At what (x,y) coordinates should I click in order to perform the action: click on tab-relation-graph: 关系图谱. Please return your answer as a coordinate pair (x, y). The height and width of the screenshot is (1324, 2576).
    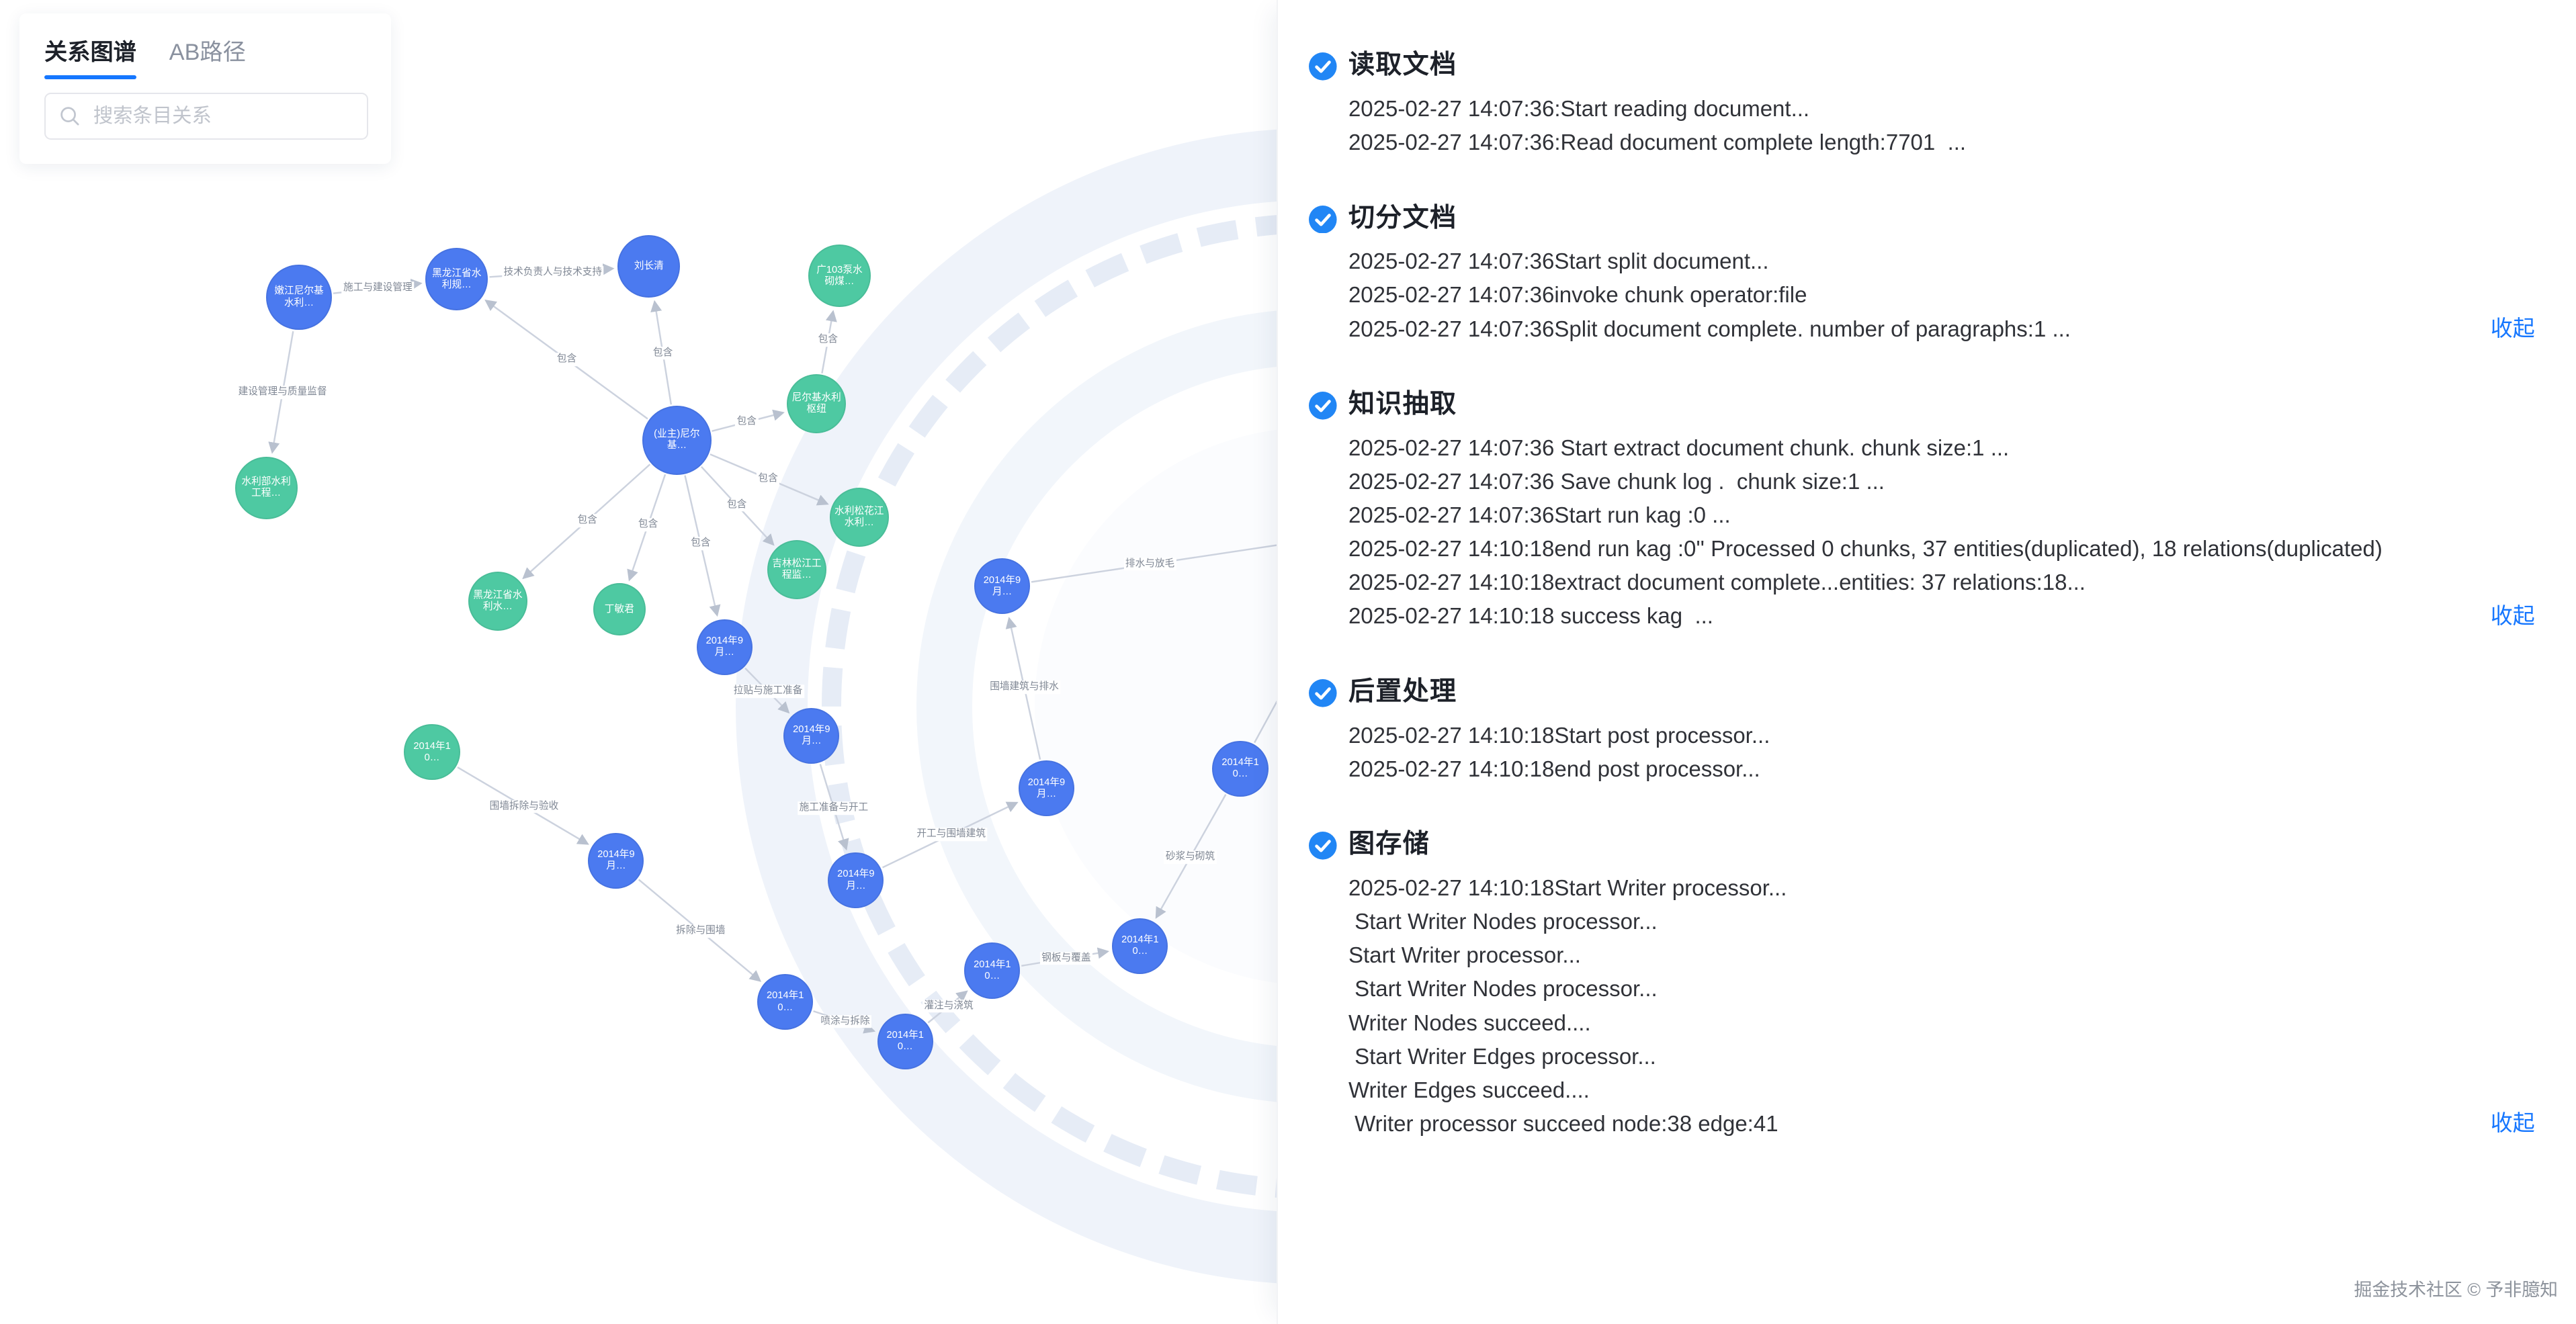
    Looking at the image, I should click on (90, 57).